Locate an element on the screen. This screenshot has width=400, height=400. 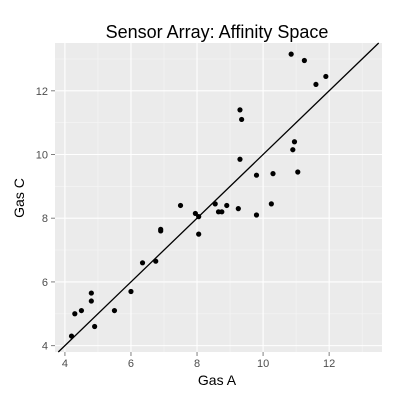
x-axis-title: Gas A is located at coordinates (217, 380).